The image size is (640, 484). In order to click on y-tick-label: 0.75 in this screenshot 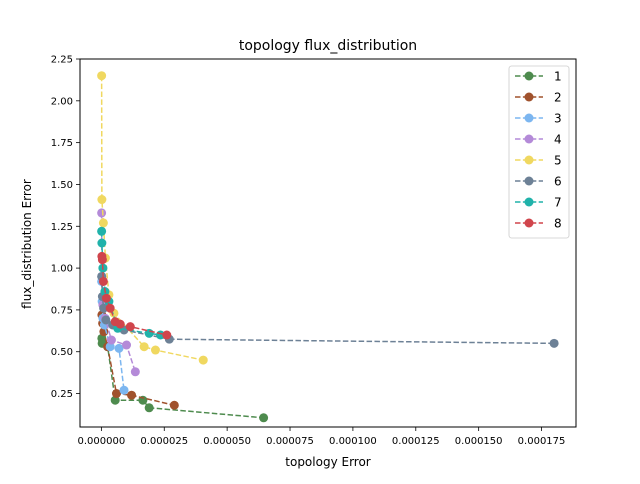, I will do `click(62, 310)`.